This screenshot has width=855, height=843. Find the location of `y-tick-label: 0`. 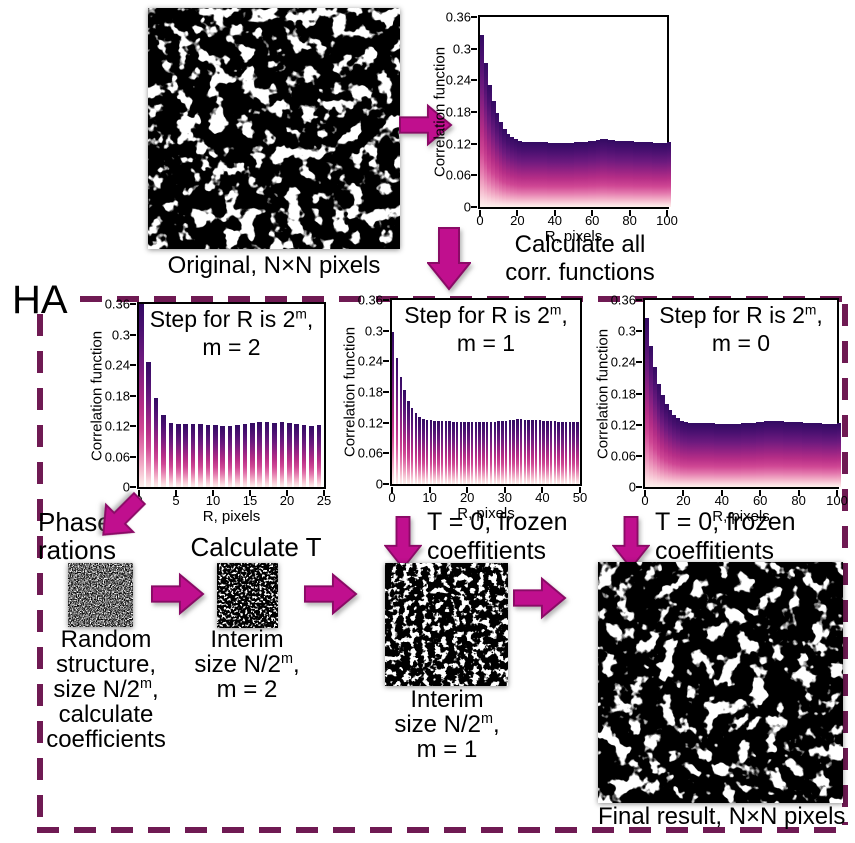

y-tick-label: 0 is located at coordinates (632, 487).